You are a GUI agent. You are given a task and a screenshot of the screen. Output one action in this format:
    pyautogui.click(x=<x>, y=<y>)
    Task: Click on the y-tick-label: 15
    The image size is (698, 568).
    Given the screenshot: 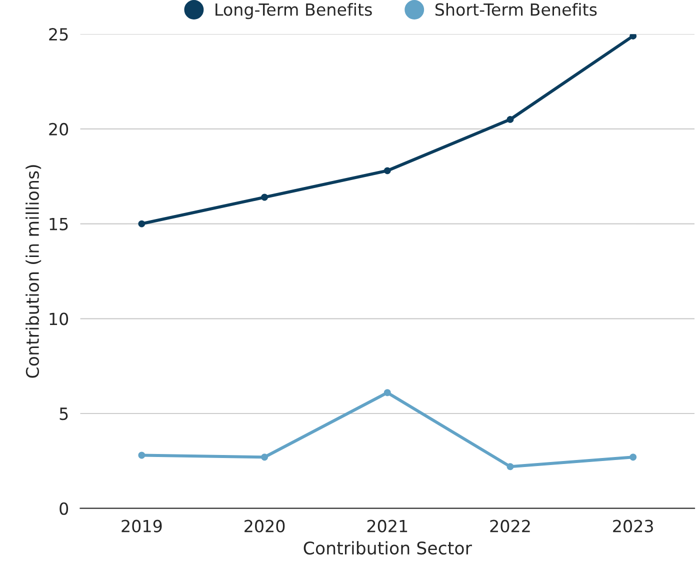 What is the action you would take?
    pyautogui.click(x=59, y=224)
    